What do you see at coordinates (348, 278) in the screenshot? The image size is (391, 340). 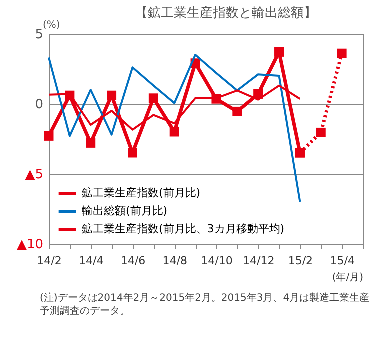 I see `x-axis-title: (年/月)` at bounding box center [348, 278].